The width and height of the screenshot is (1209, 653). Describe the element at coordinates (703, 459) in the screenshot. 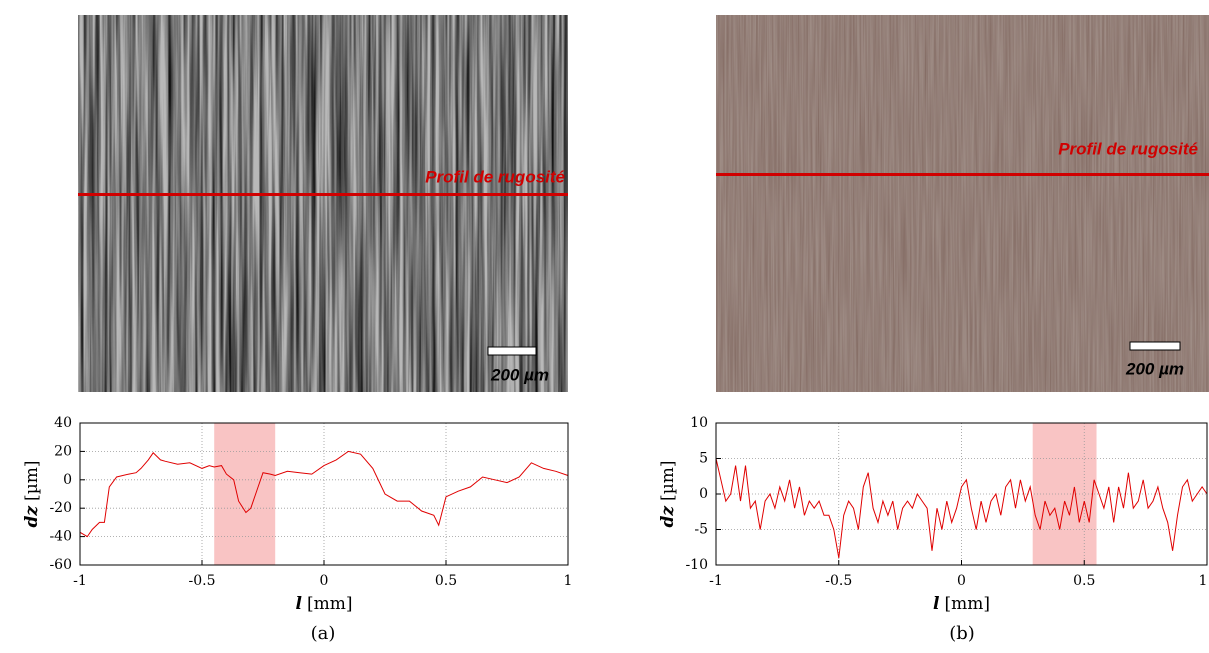

I see `y-tick-label: 5` at that location.